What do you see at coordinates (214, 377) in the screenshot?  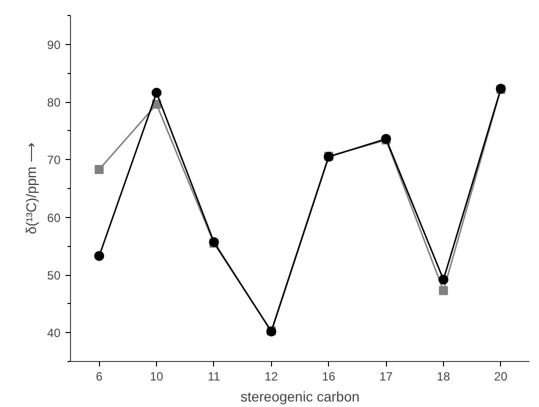 I see `x-tick-label: 11` at bounding box center [214, 377].